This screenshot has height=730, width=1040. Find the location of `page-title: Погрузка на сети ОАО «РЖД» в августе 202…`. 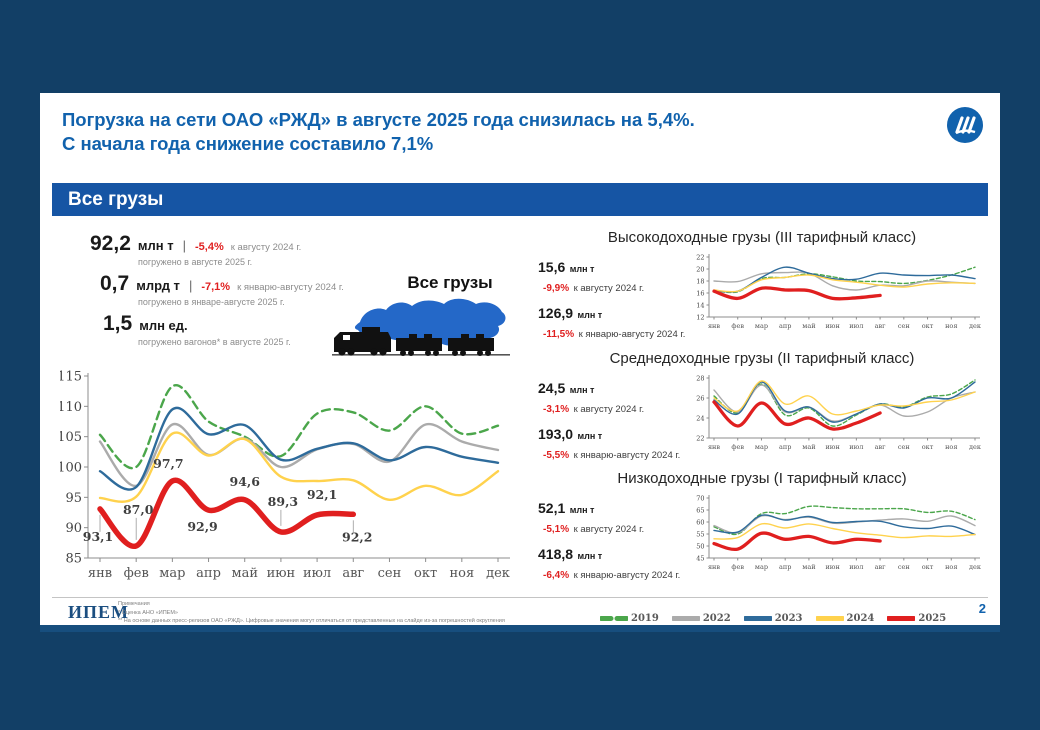

page-title: Погрузка на сети ОАО «РЖД» в августе 202… is located at coordinates (442, 132).